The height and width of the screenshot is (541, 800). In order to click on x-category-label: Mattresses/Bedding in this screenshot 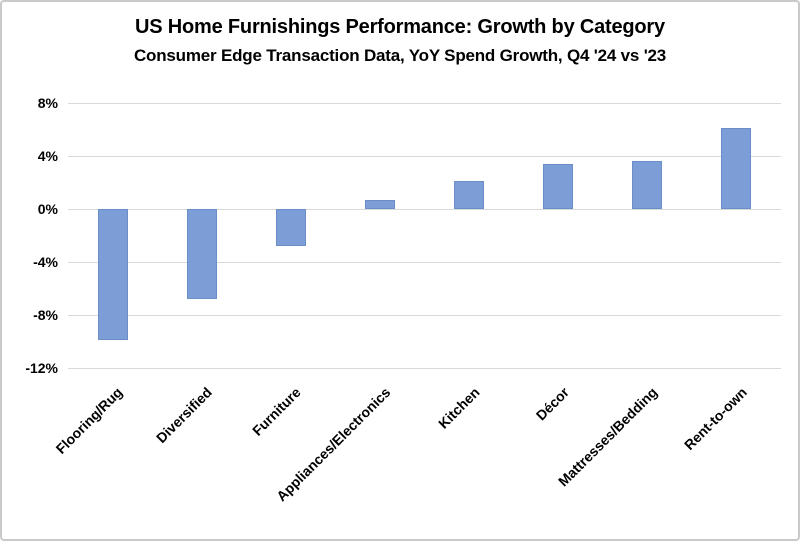, I will do `click(608, 437)`.